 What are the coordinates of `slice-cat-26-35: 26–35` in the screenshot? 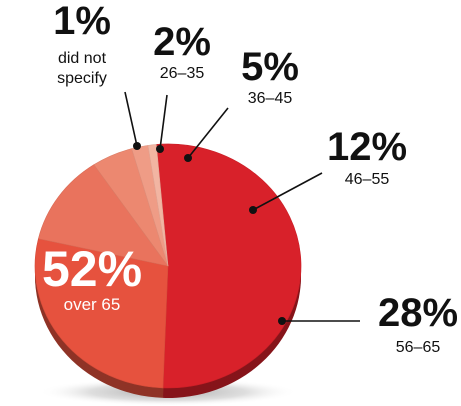 It's located at (182, 73).